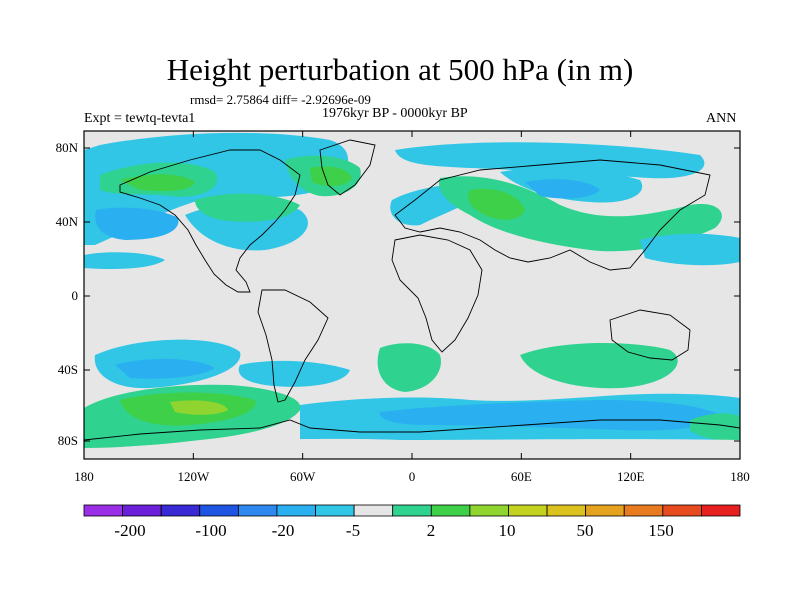 The image size is (800, 600). I want to click on coastline-north-america, so click(210, 221).